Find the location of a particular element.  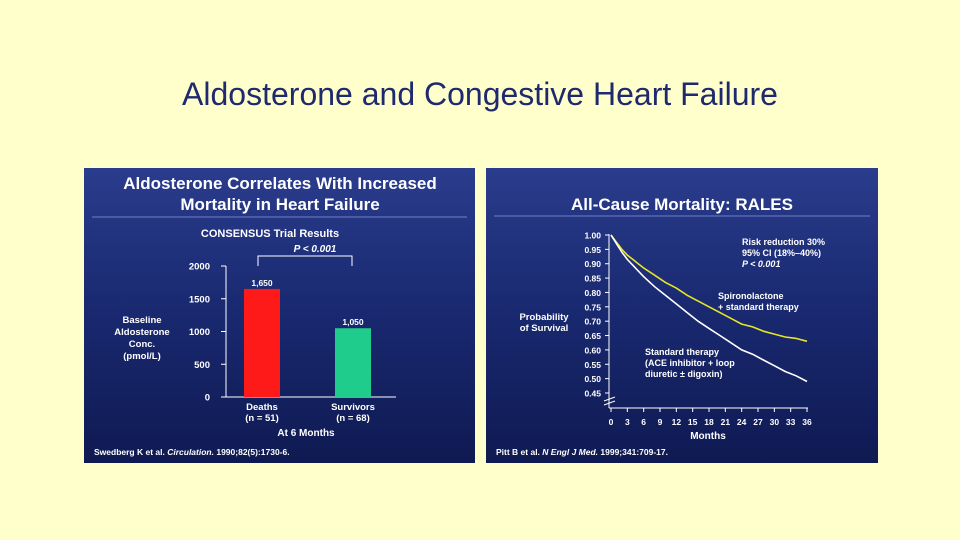

left-category-label: Deaths is located at coordinates (262, 407).